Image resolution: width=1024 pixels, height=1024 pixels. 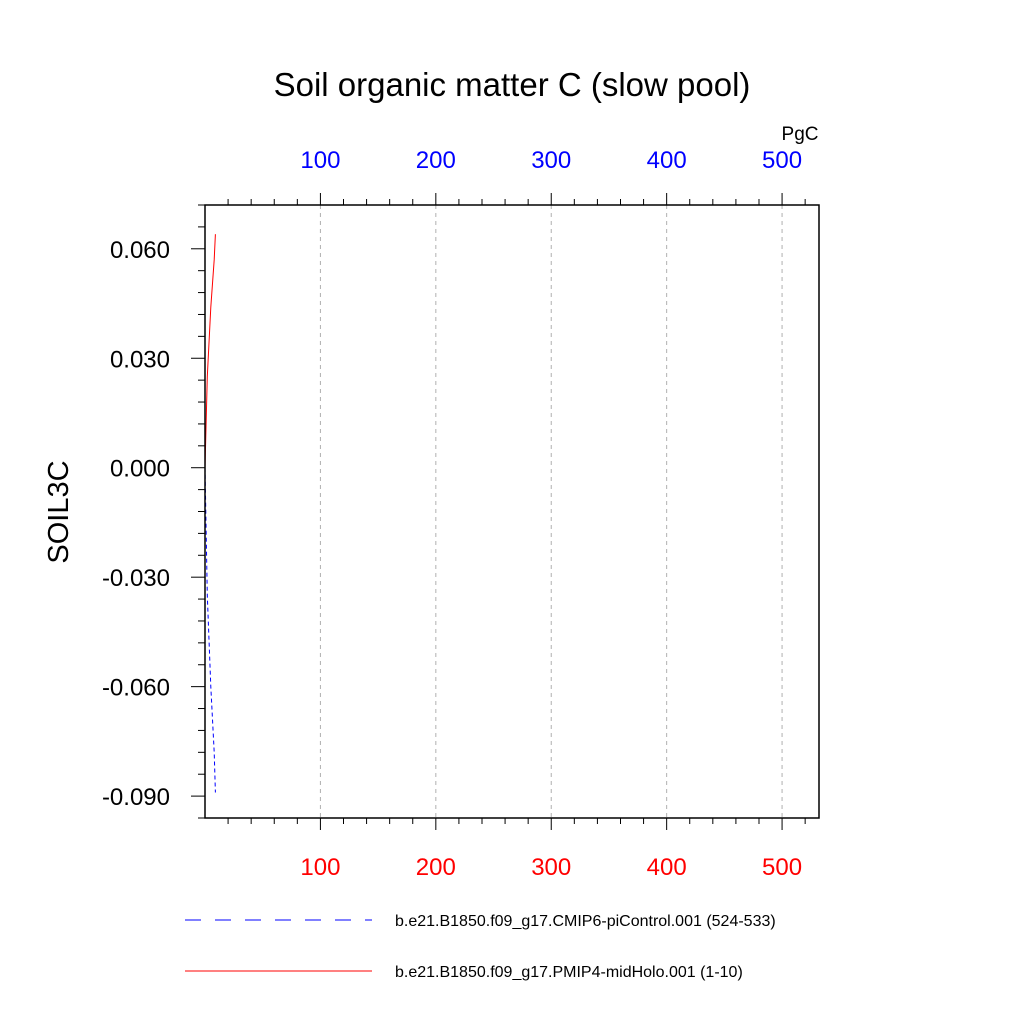 What do you see at coordinates (667, 160) in the screenshot?
I see `x-top-tick-label: 400` at bounding box center [667, 160].